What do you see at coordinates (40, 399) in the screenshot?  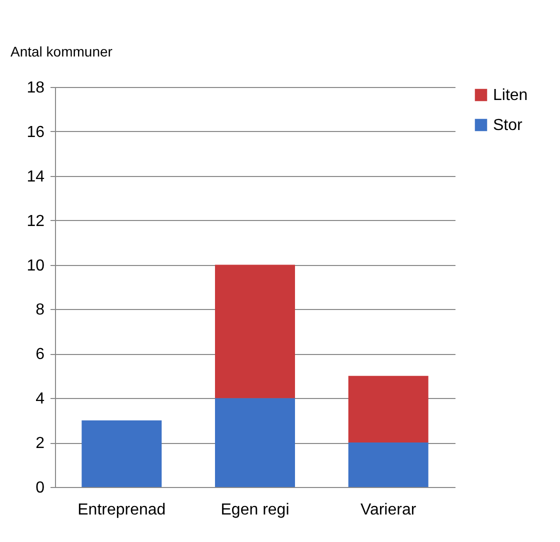 I see `y-tick-label: 4` at bounding box center [40, 399].